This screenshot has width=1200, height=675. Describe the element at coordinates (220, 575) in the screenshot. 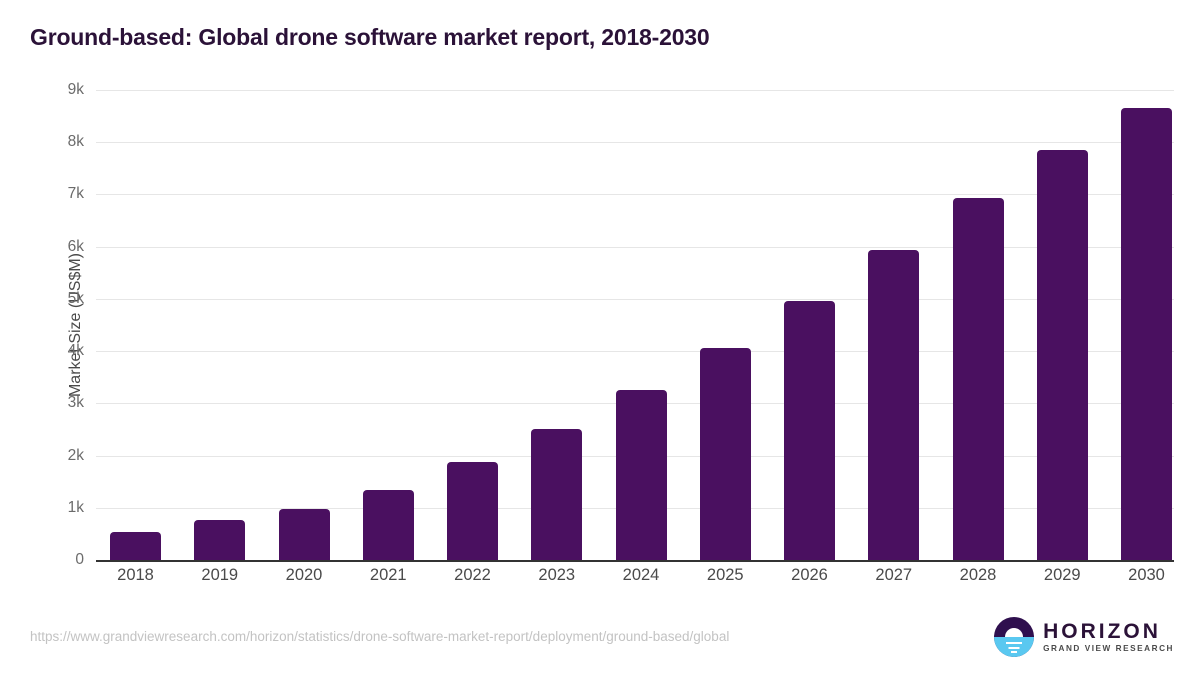

I see `x-axis-tick-label: 2019` at that location.